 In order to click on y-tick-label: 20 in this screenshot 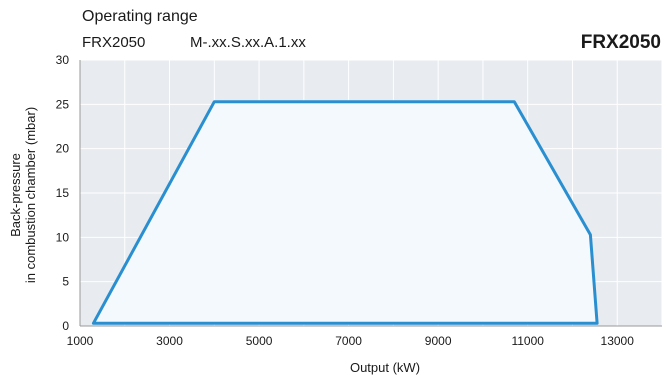, I will do `click(63, 149)`.